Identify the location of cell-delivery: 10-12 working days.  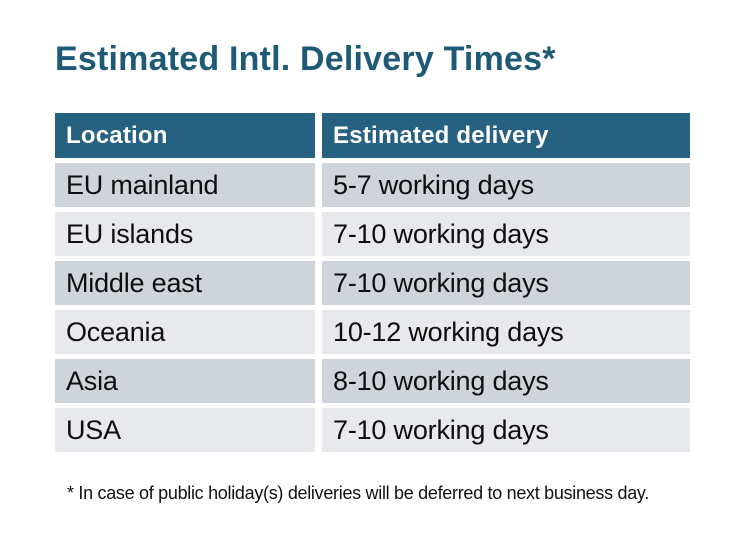
(506, 332).